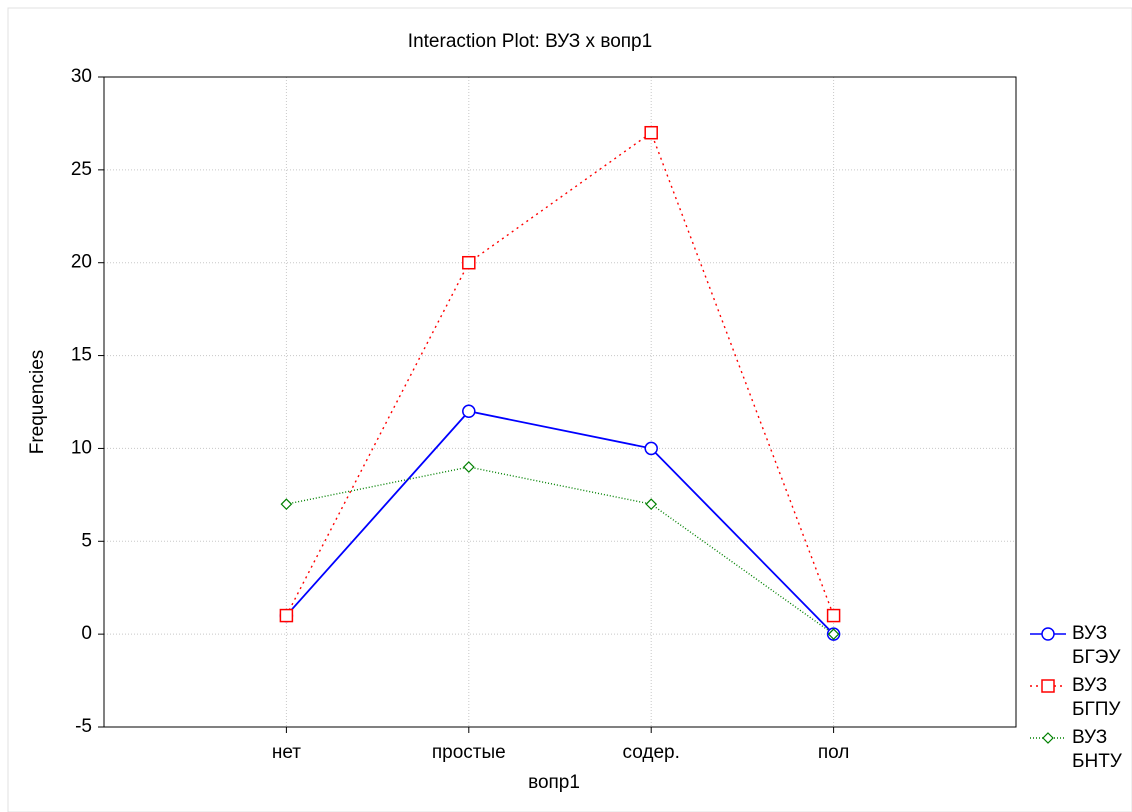  I want to click on legend-label: ВУЗ БГЭУ, so click(1096, 645).